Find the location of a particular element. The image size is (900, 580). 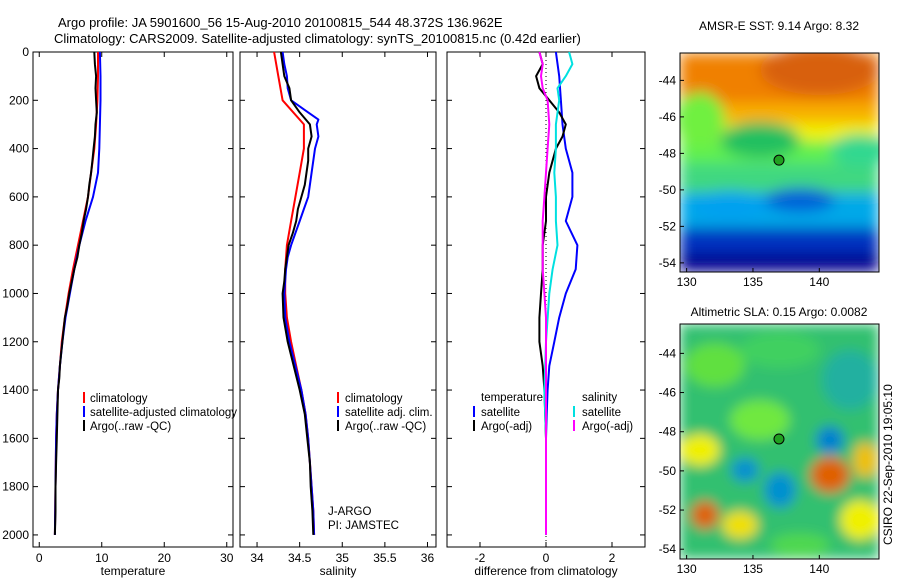

legend-label-sal-argo: Argo(-adj) is located at coordinates (607, 427).